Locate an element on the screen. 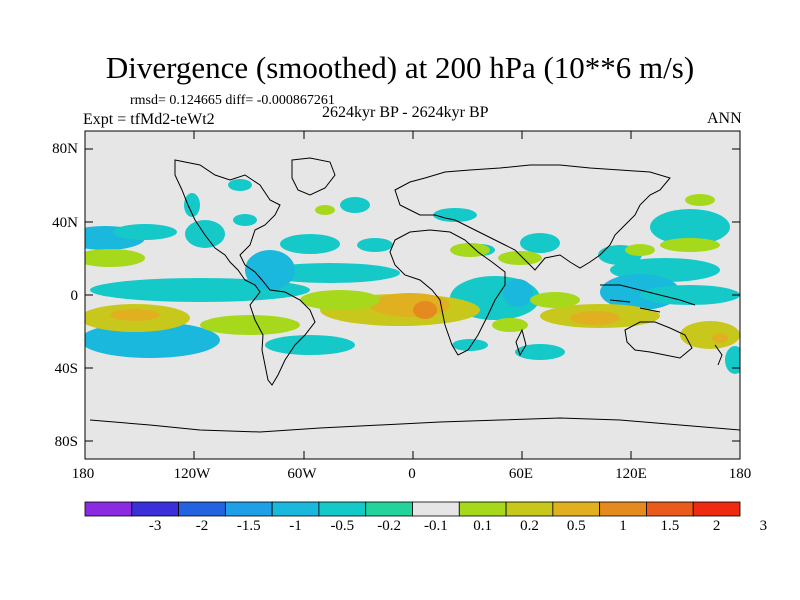 This screenshot has width=800, height=600. colorbar-label: -2 is located at coordinates (202, 526).